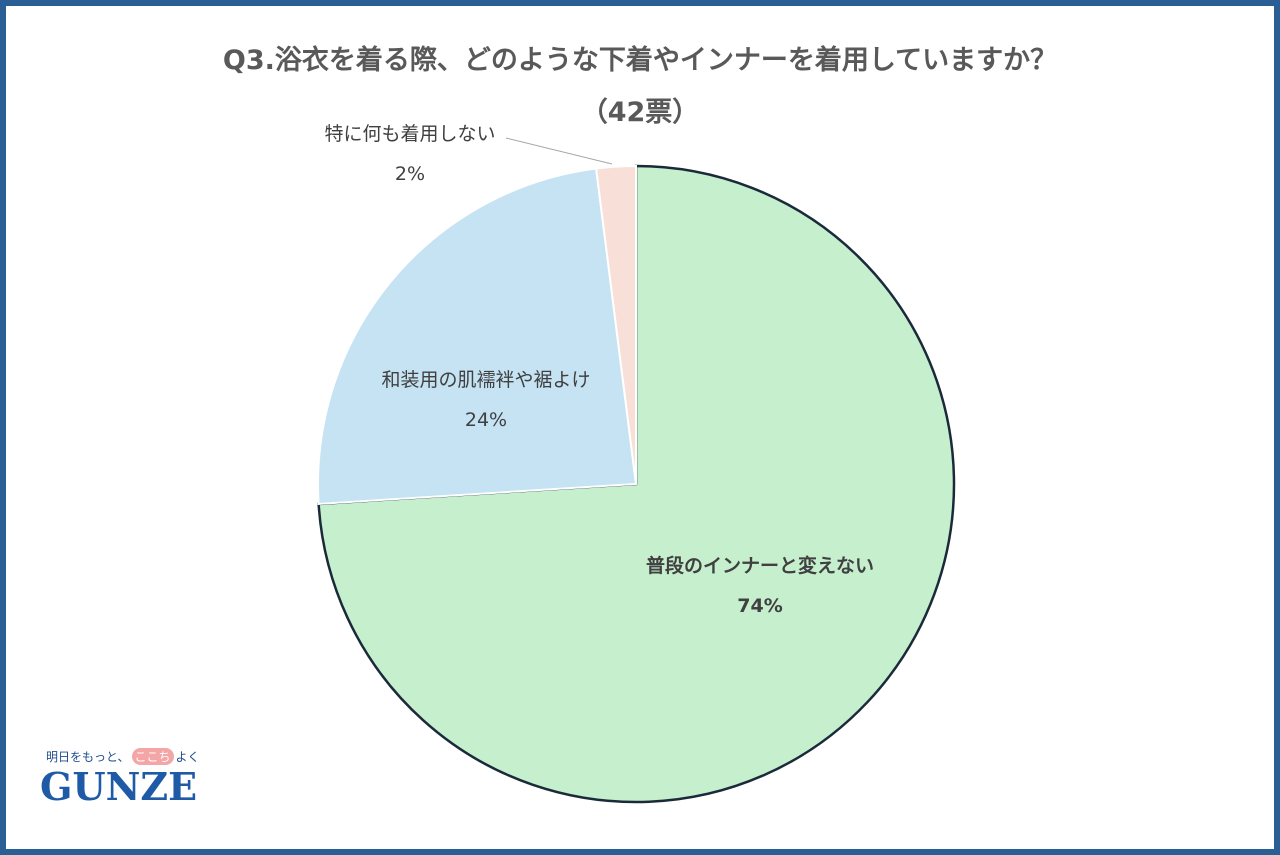  What do you see at coordinates (759, 606) in the screenshot?
I see `slice-same-innerwear-percent: 74%` at bounding box center [759, 606].